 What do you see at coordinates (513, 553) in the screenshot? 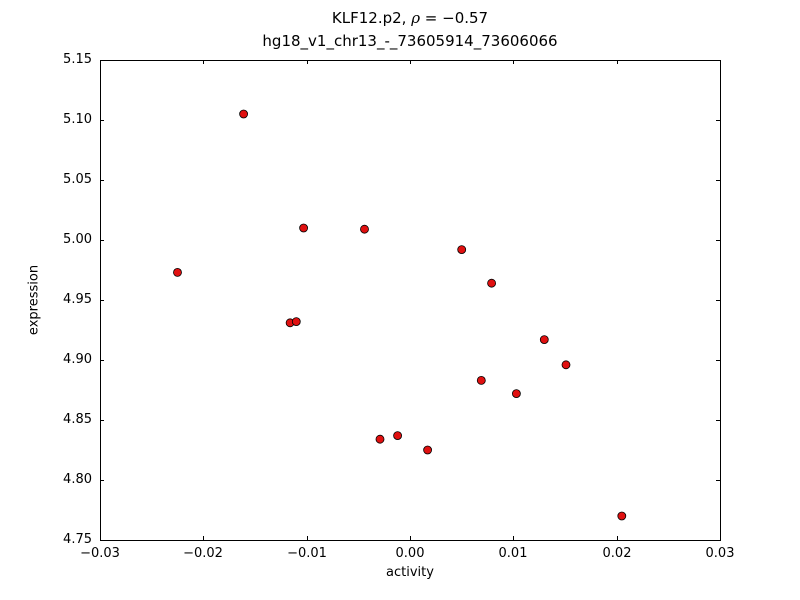
I see `x-tick-label: 0.01` at bounding box center [513, 553].